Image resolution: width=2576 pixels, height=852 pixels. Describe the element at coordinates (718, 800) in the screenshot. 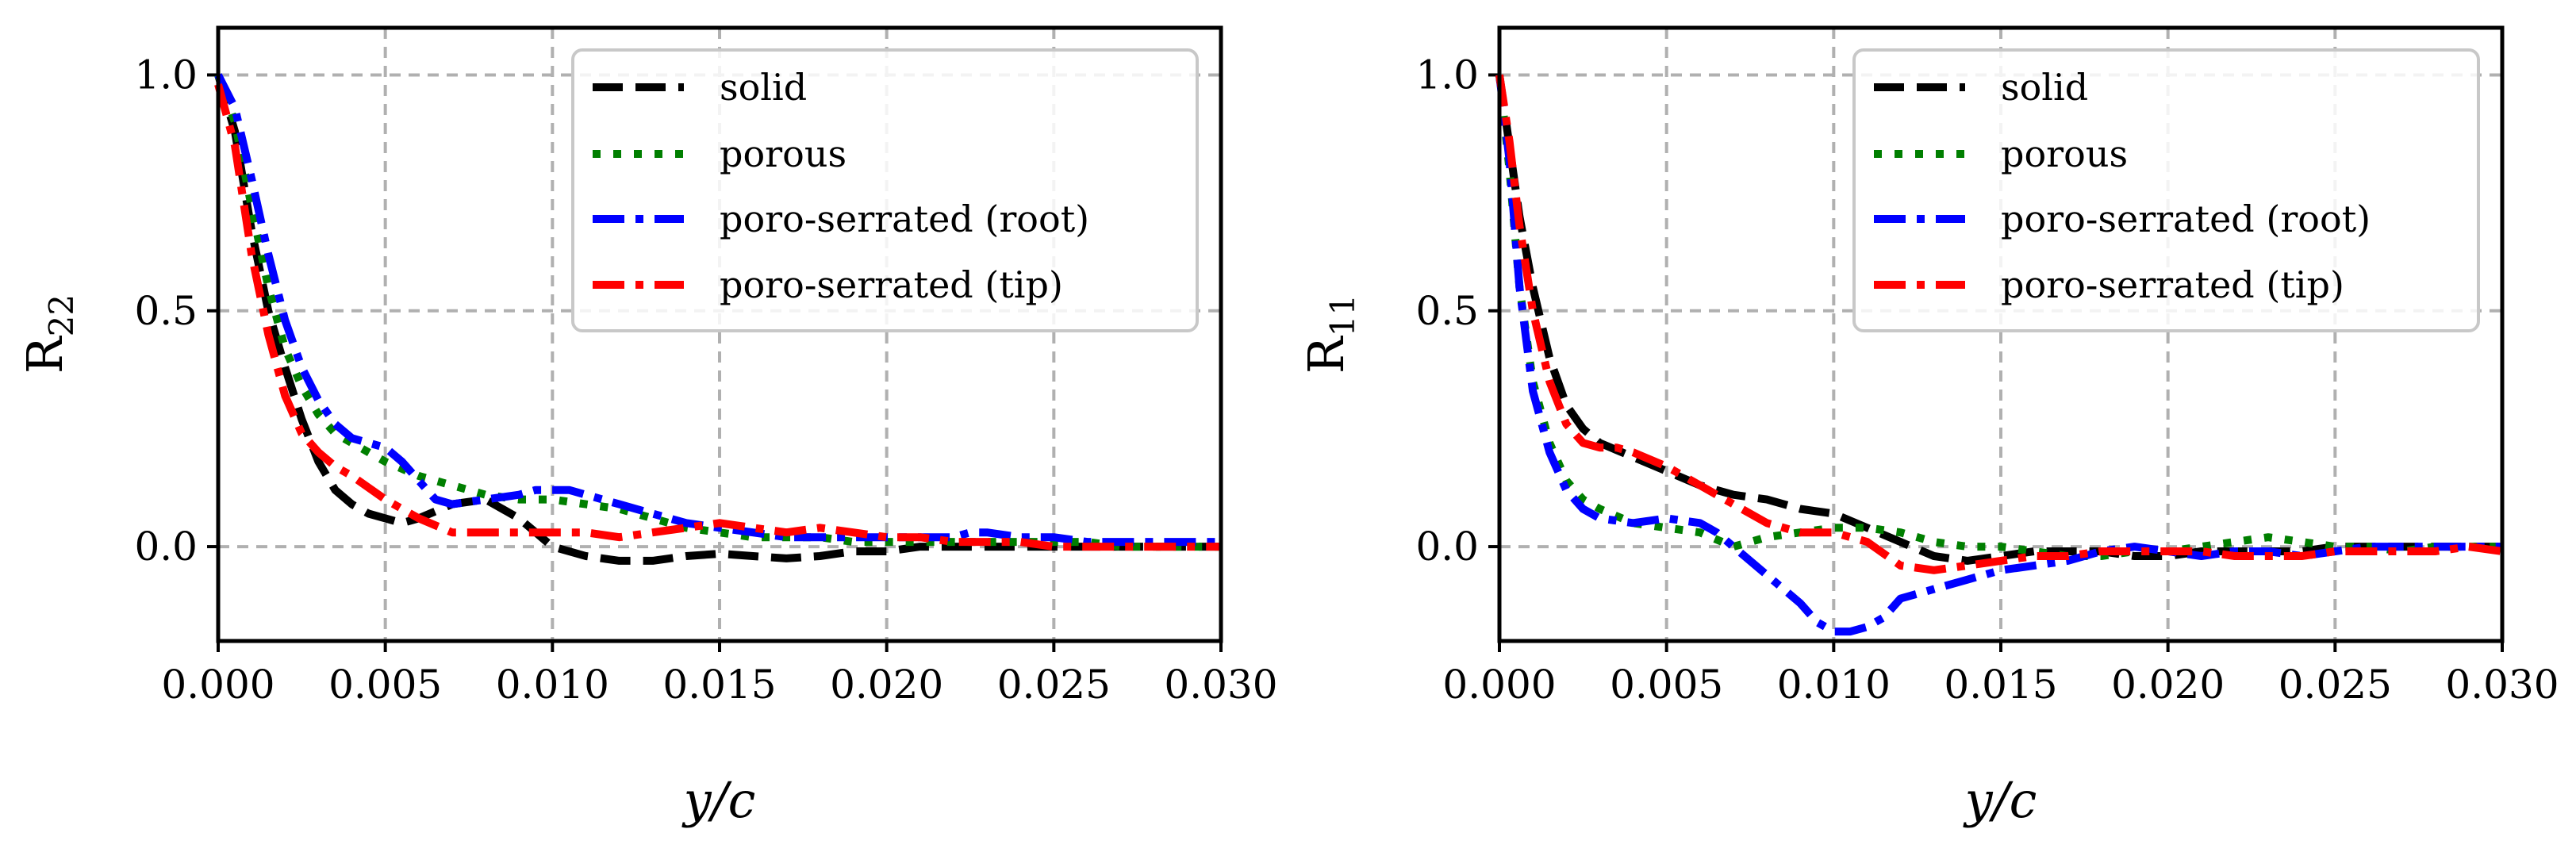

I see `left-xlabel: y/c` at that location.